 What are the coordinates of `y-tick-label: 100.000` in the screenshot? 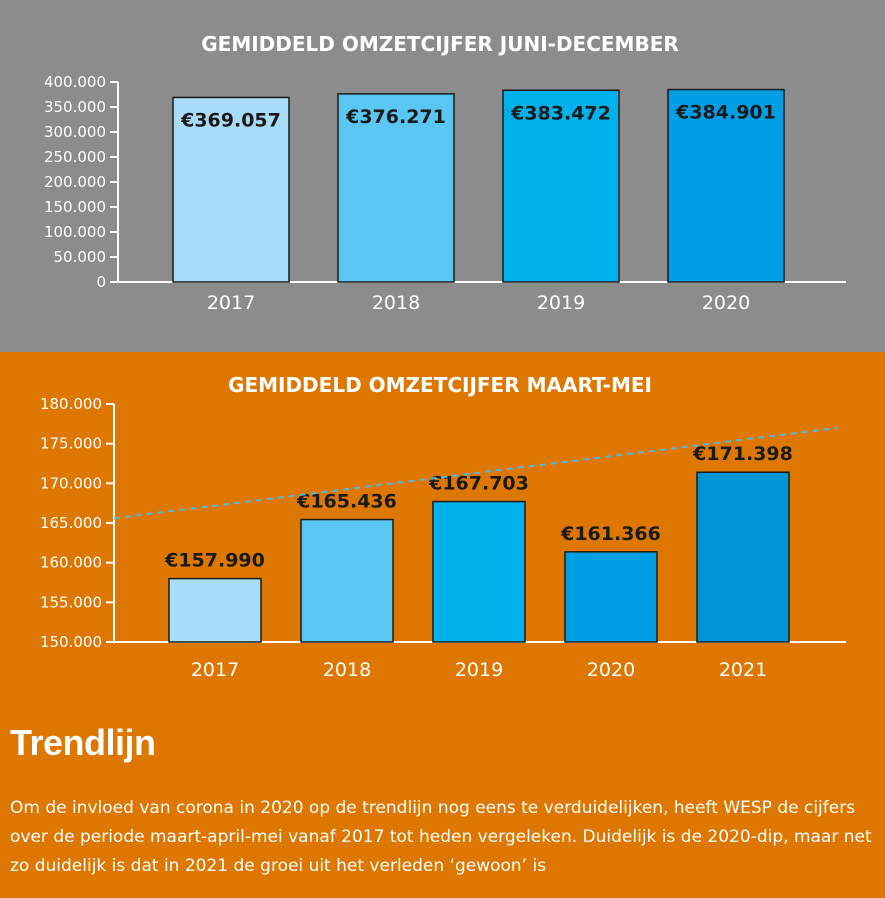 It's located at (75, 232).